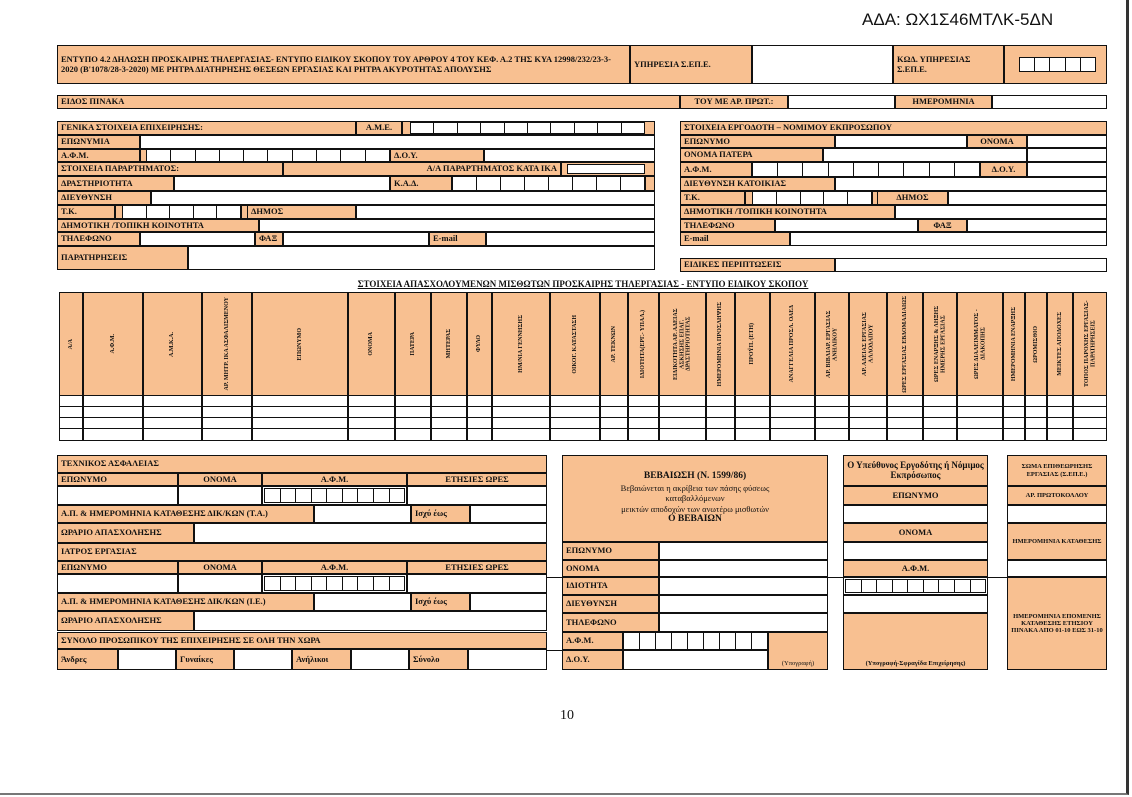 This screenshot has width=1132, height=797. I want to click on women-field, so click(263, 659).